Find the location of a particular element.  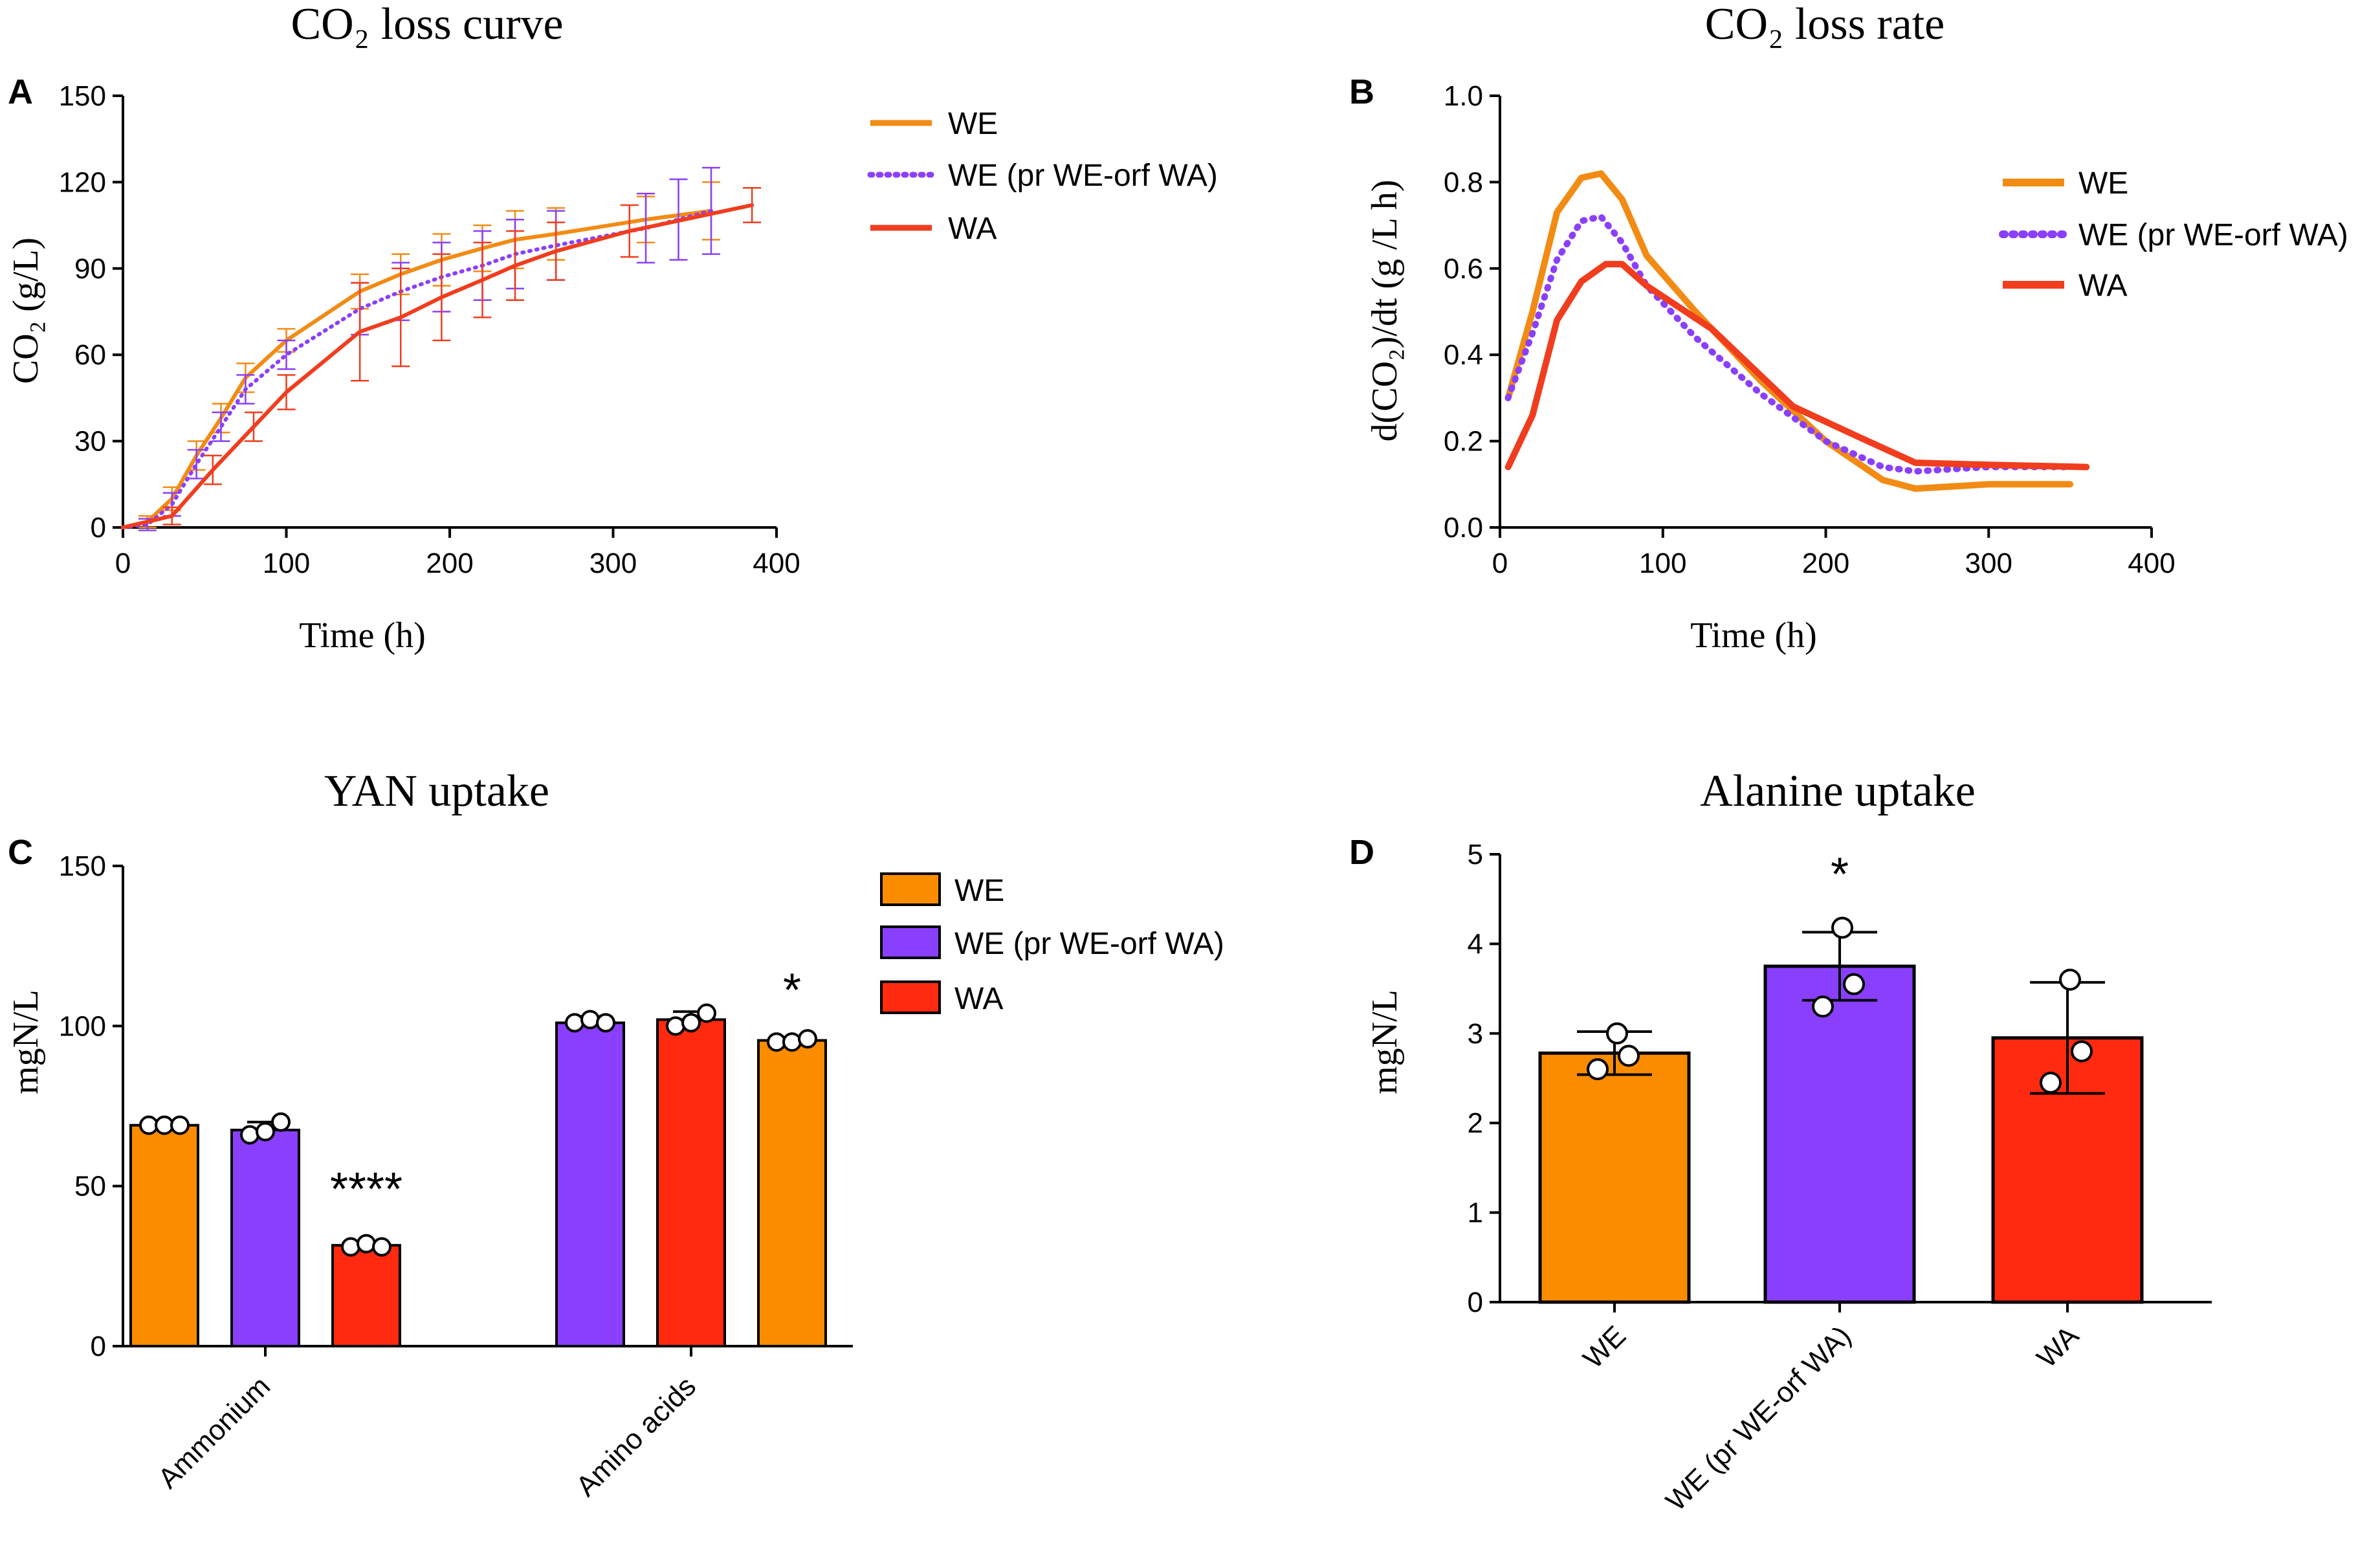

chart-d-plot: 0 1 2 3 4 5 WE WE (pr WE-orf WA) WA * is located at coordinates (1840, 1178).